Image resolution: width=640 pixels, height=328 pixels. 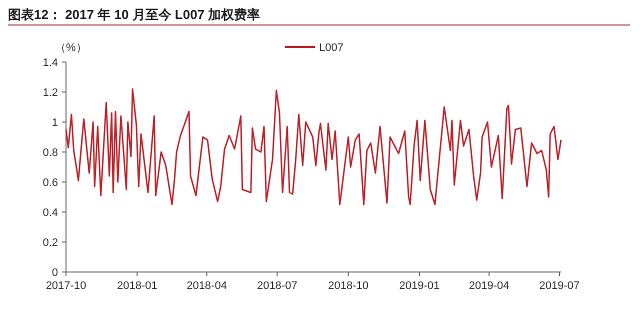 What do you see at coordinates (50, 63) in the screenshot?
I see `y-tick-label: 1.4` at bounding box center [50, 63].